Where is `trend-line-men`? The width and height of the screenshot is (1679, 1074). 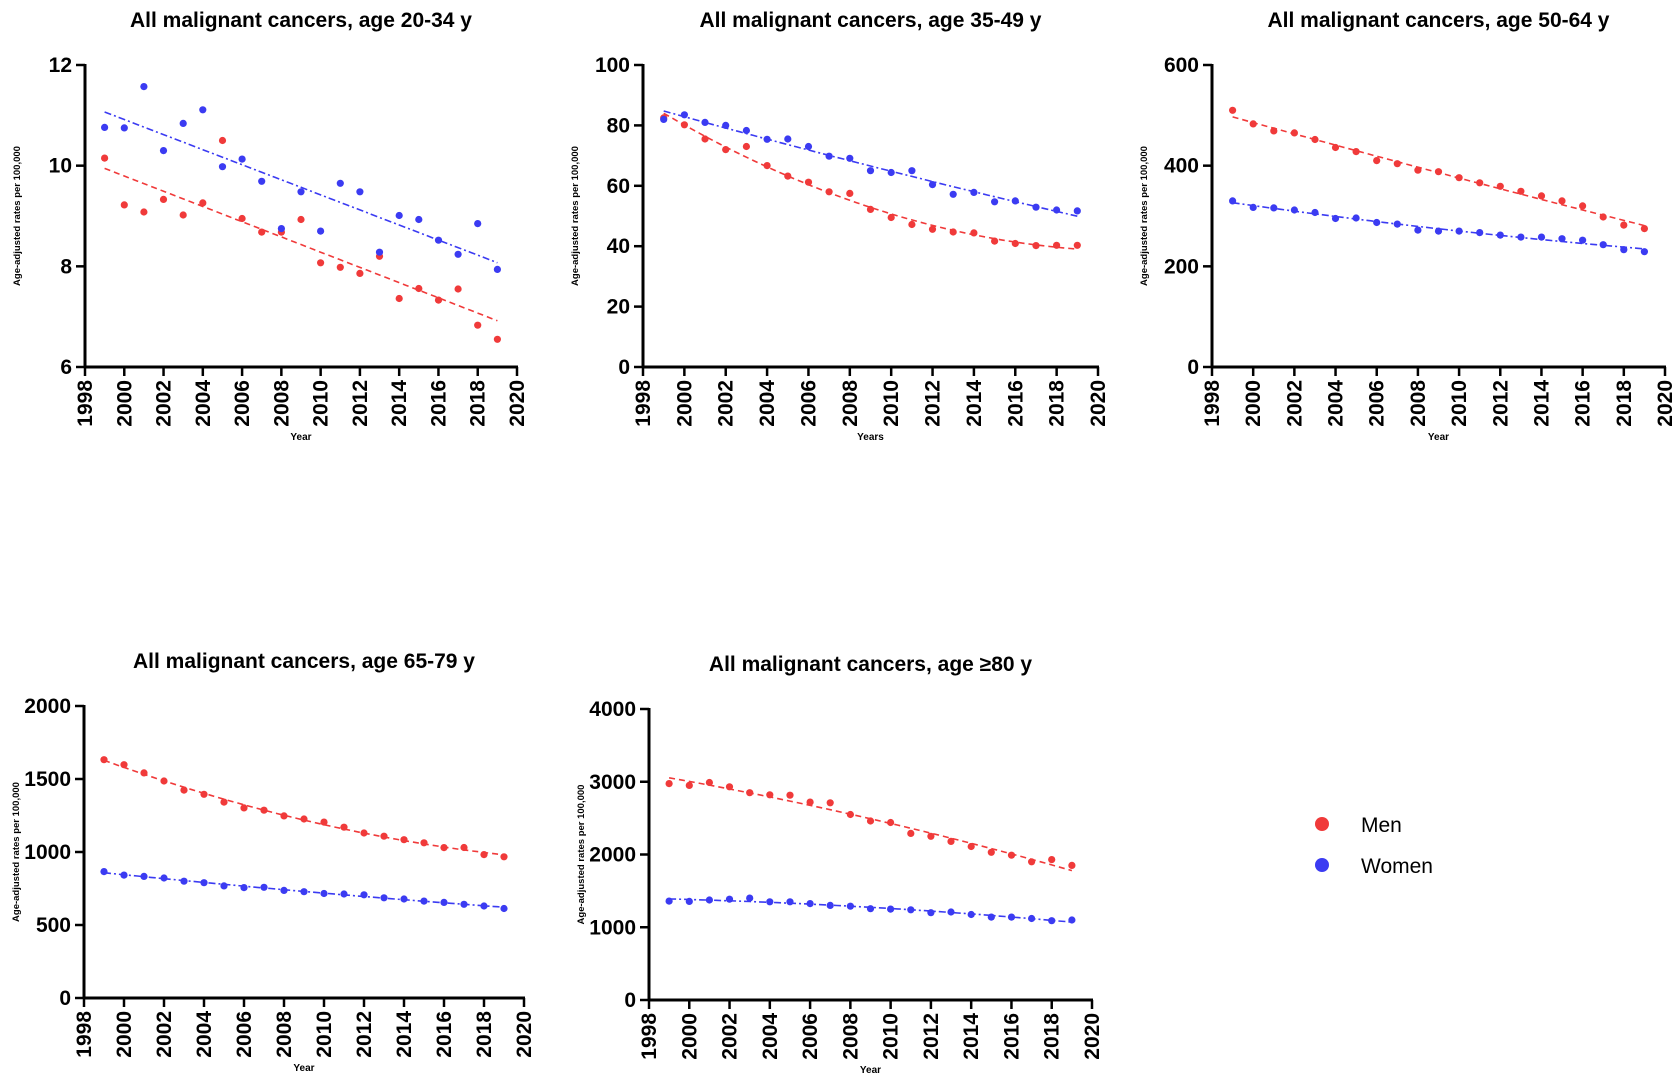 trend-line-men is located at coordinates (304, 807).